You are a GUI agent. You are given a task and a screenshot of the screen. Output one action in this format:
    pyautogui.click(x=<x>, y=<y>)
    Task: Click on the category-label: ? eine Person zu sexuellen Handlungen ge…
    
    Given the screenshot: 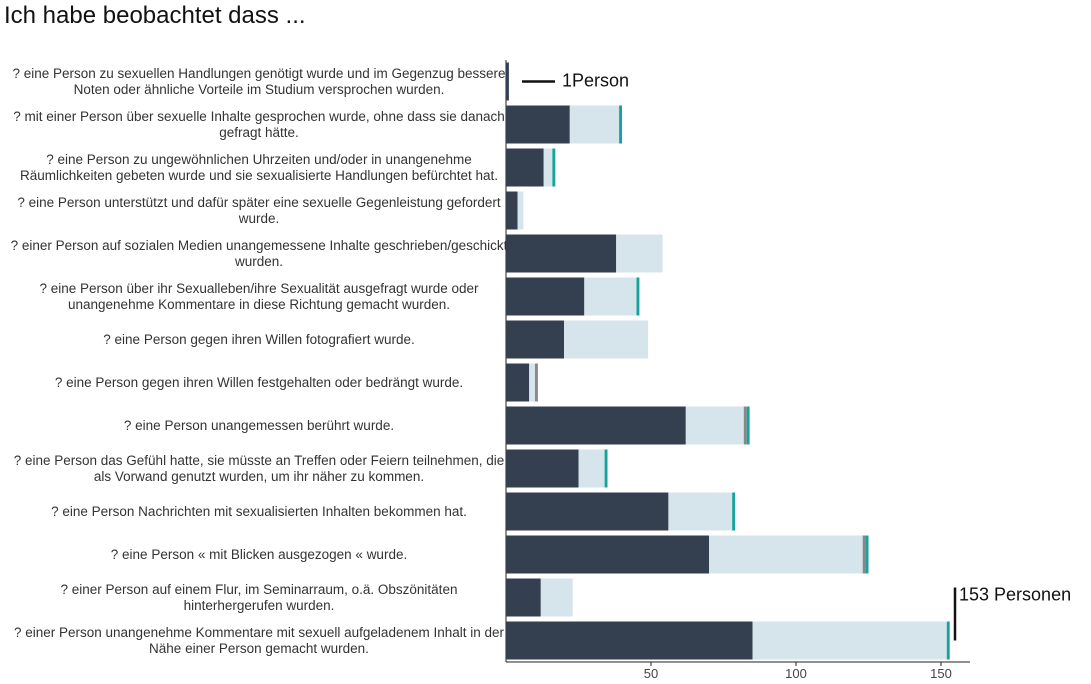 What is the action you would take?
    pyautogui.click(x=259, y=81)
    